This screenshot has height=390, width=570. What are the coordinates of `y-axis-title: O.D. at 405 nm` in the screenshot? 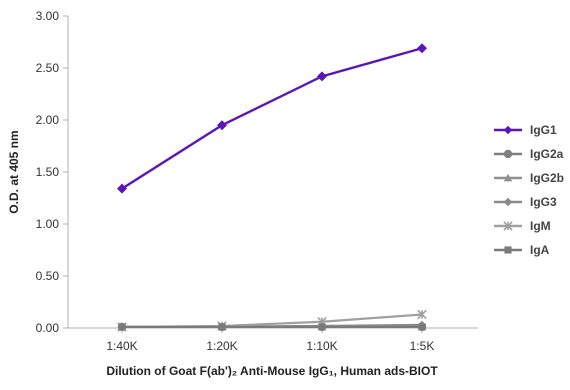 It's located at (14, 171).